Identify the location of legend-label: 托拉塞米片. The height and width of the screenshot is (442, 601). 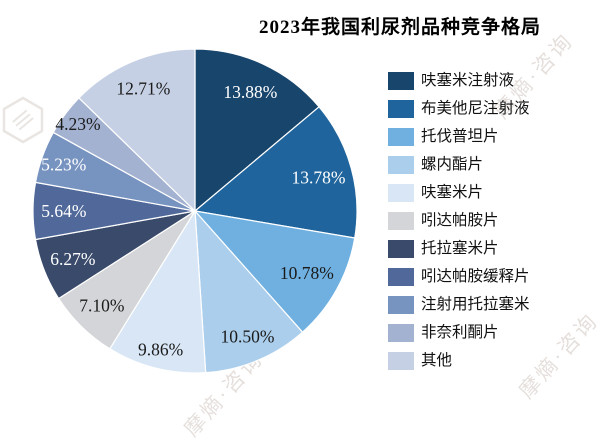
(460, 248).